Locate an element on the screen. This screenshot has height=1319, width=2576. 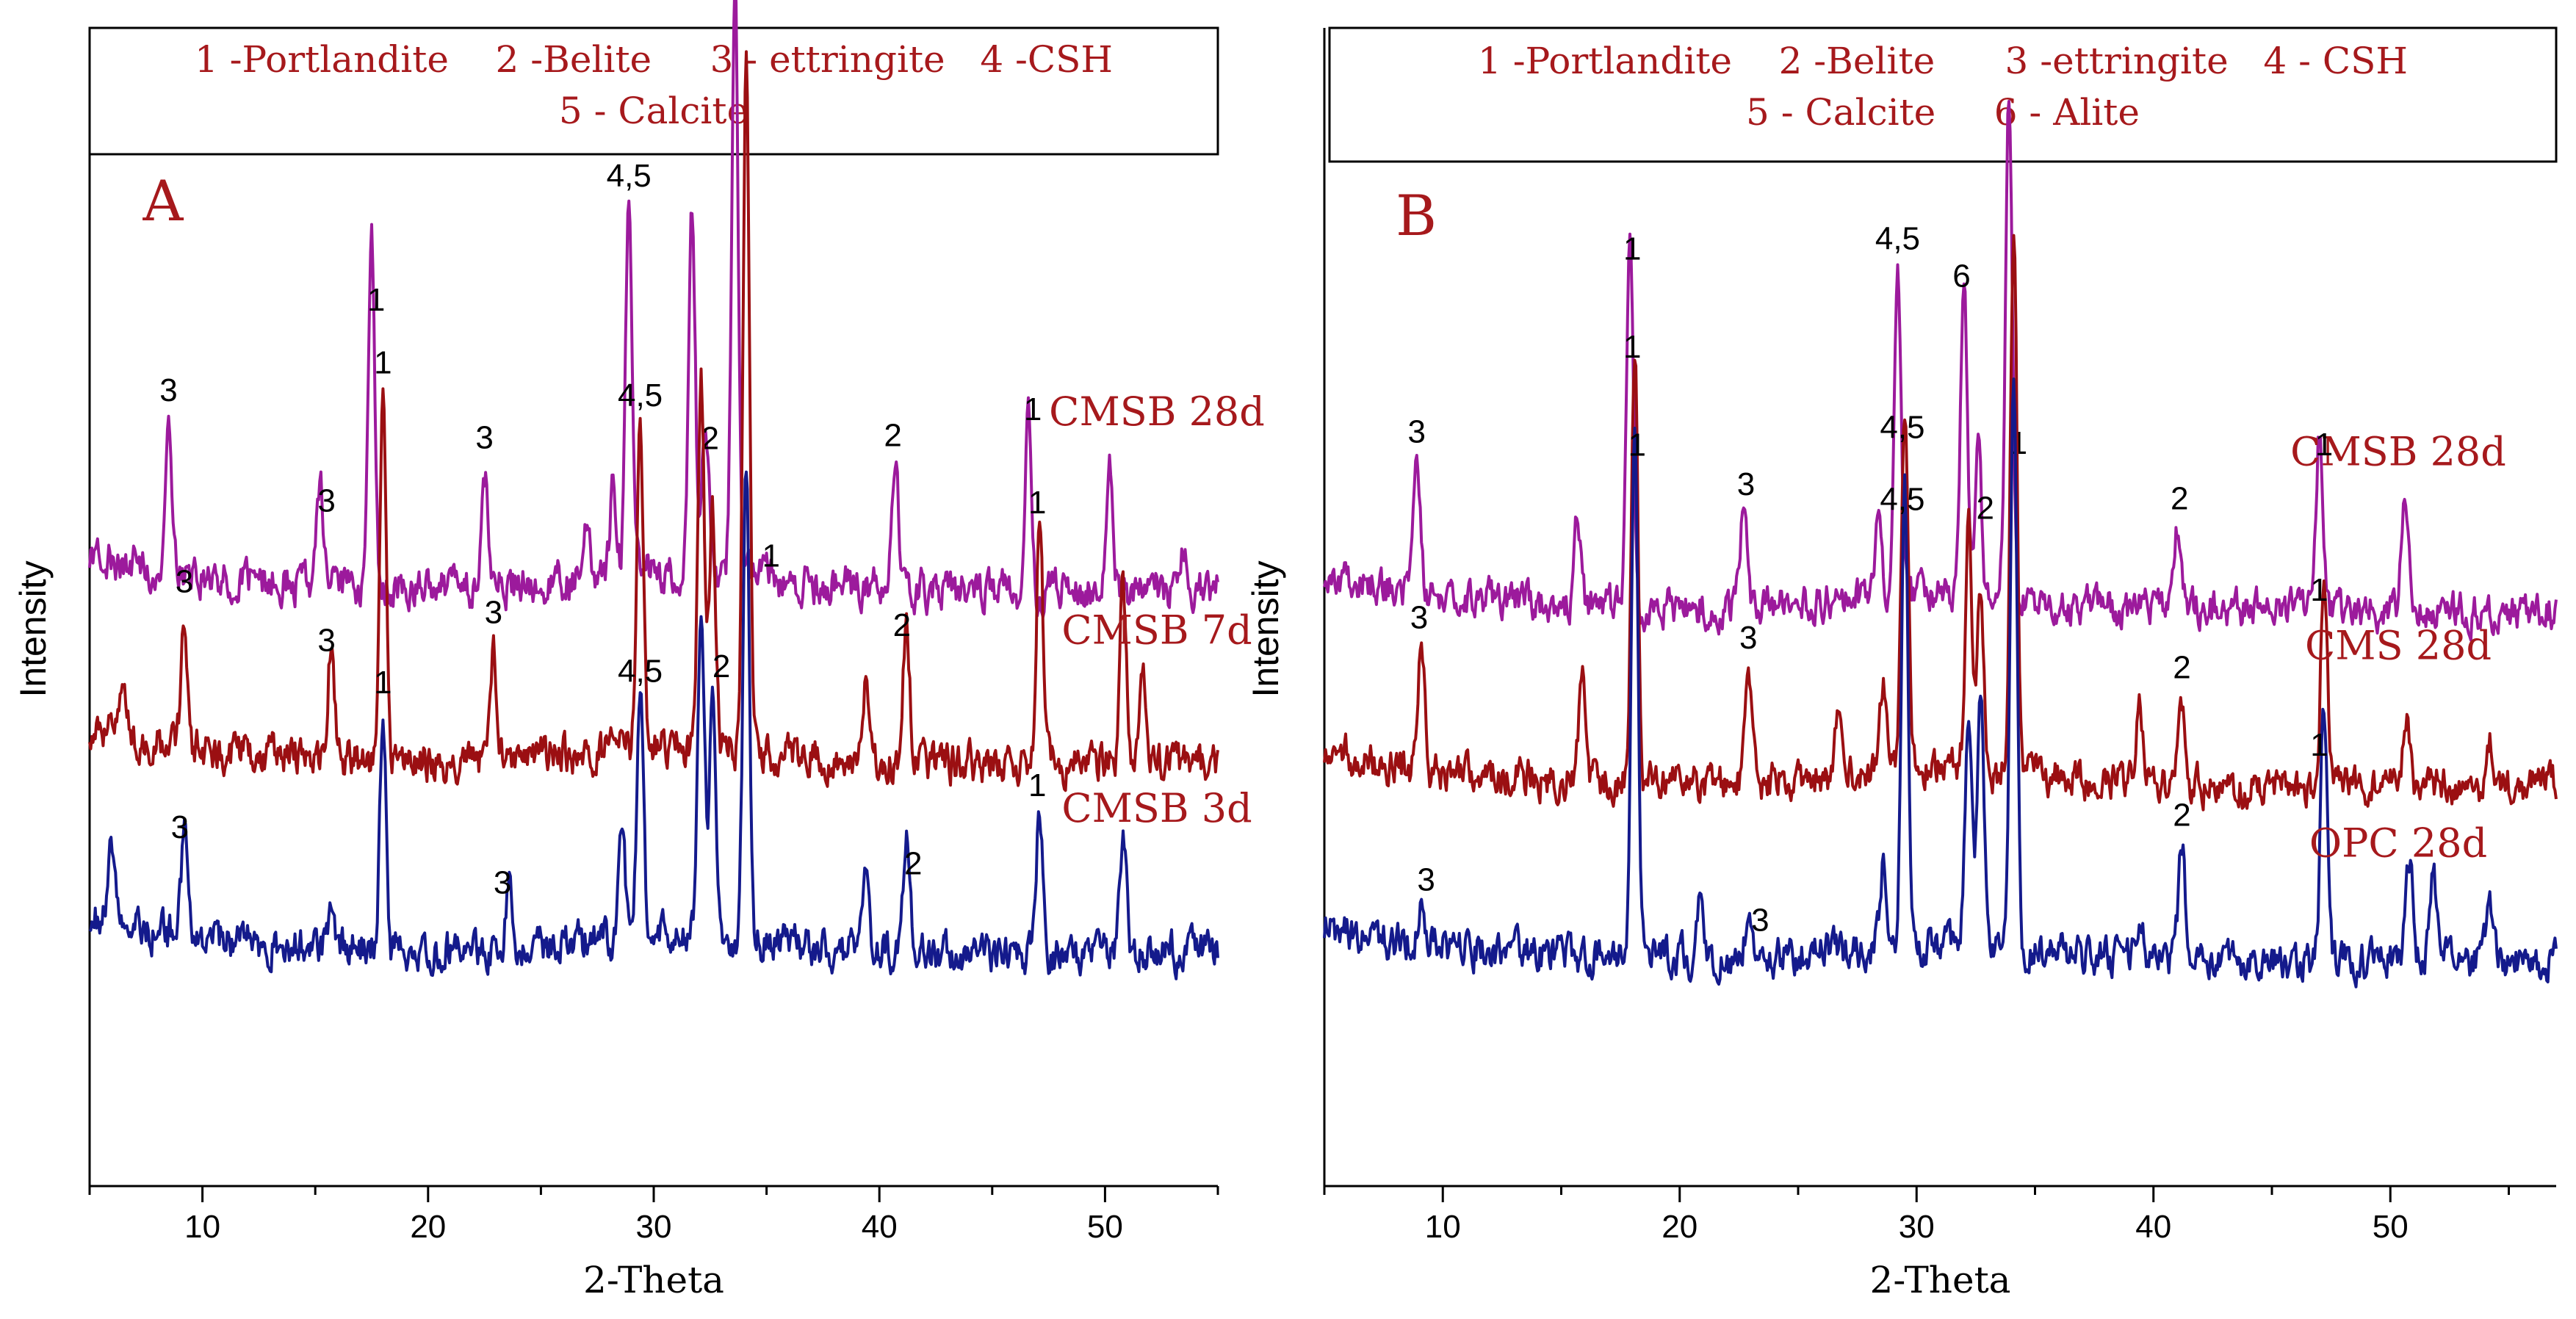
peak-annotation: 6 is located at coordinates (1961, 276).